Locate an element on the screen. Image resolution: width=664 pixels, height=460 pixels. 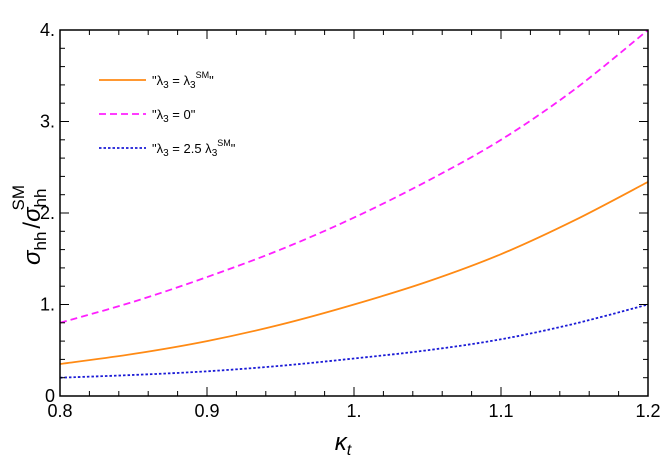
y-tick-label: 1. is located at coordinates (47, 305).